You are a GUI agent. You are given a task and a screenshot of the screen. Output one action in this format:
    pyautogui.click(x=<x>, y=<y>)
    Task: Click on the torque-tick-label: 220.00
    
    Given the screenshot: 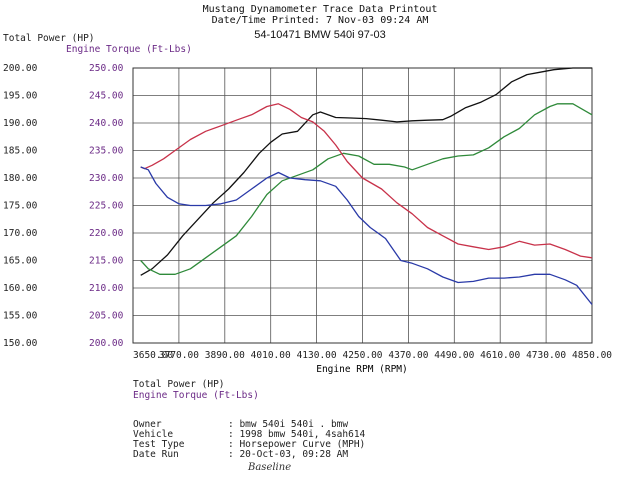 What is the action you would take?
    pyautogui.click(x=106, y=233)
    